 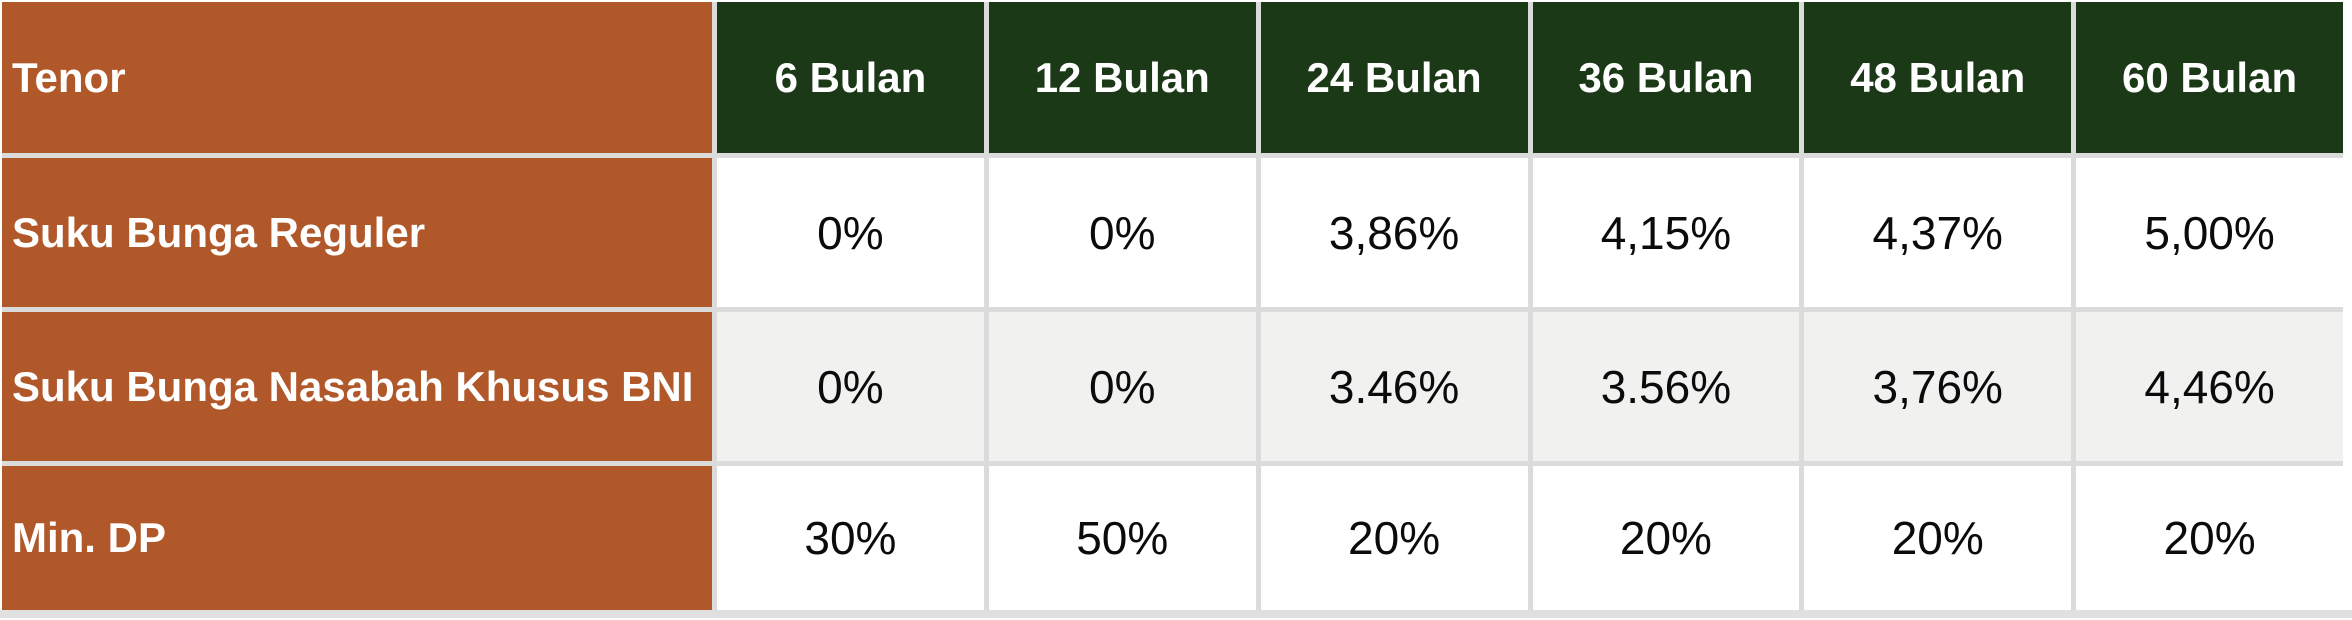 What do you see at coordinates (2209, 386) in the screenshot?
I see `value-cell: 4,46%` at bounding box center [2209, 386].